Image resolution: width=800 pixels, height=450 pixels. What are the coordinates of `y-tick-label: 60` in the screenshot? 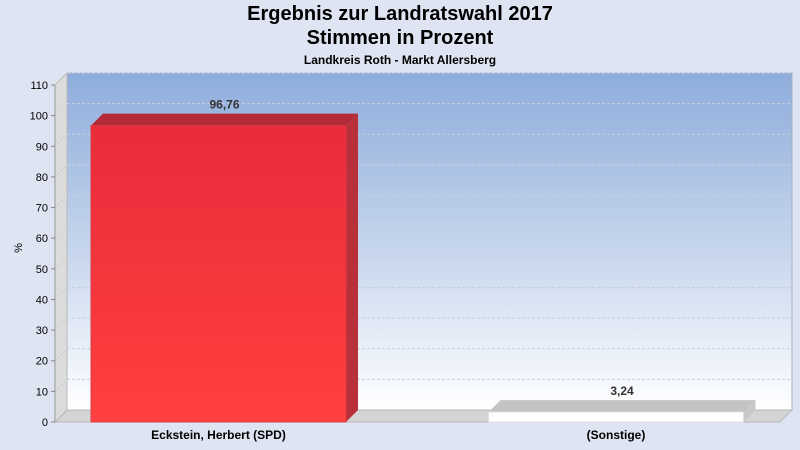 It's located at (42, 239).